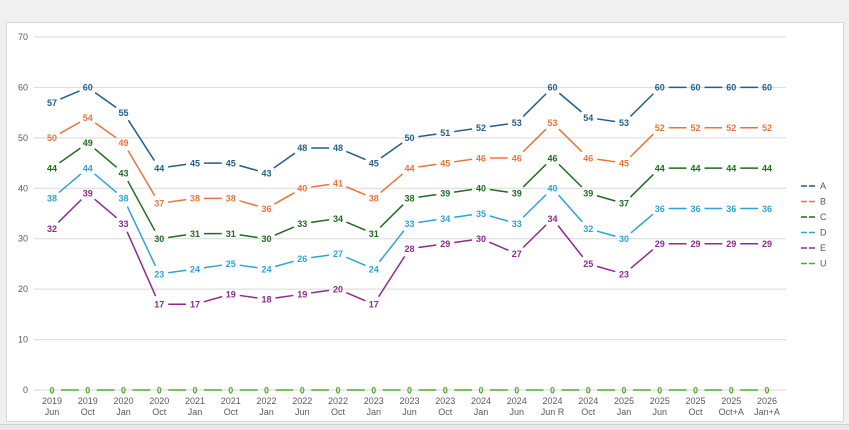 The height and width of the screenshot is (430, 849). What do you see at coordinates (23, 37) in the screenshot?
I see `y-tick-label: 70` at bounding box center [23, 37].